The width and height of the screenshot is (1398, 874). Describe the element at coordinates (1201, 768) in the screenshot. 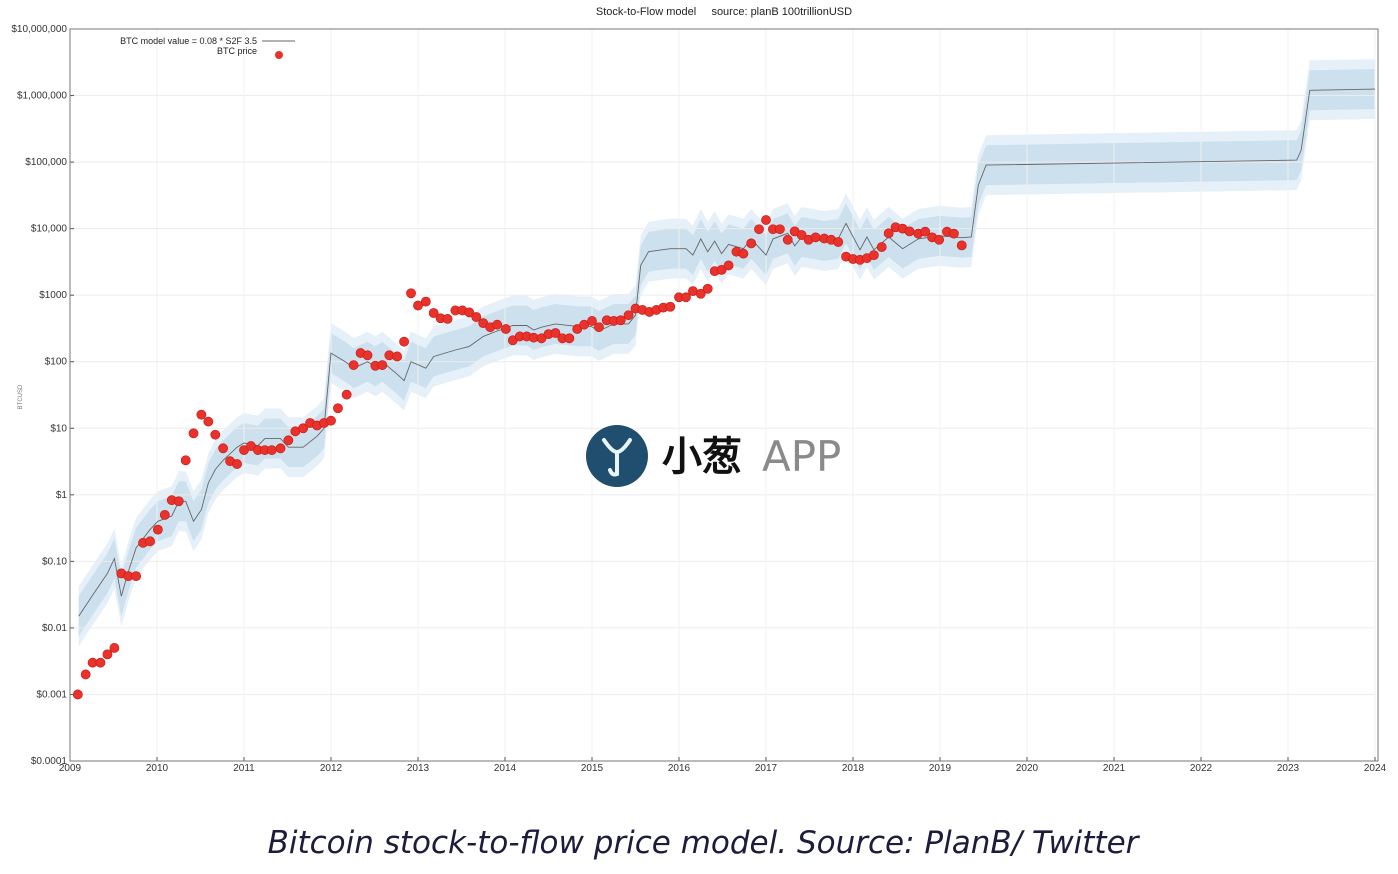

I see `x-tick-label: 2022` at that location.